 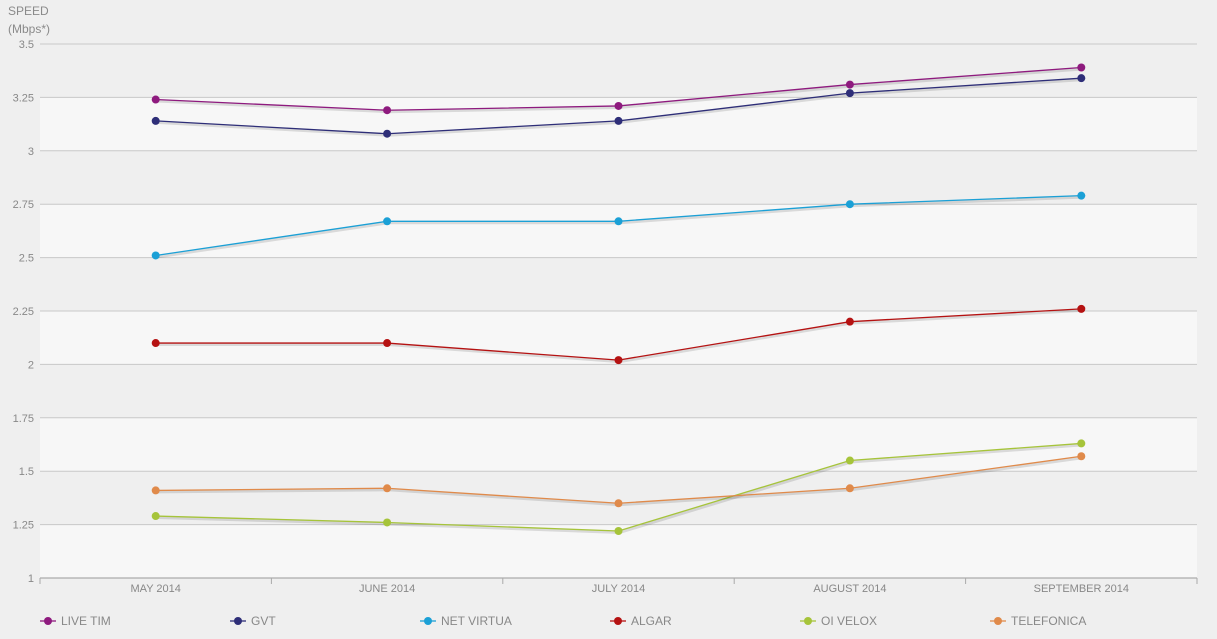 What do you see at coordinates (998, 621) in the screenshot?
I see `legend-marker-telefonica` at bounding box center [998, 621].